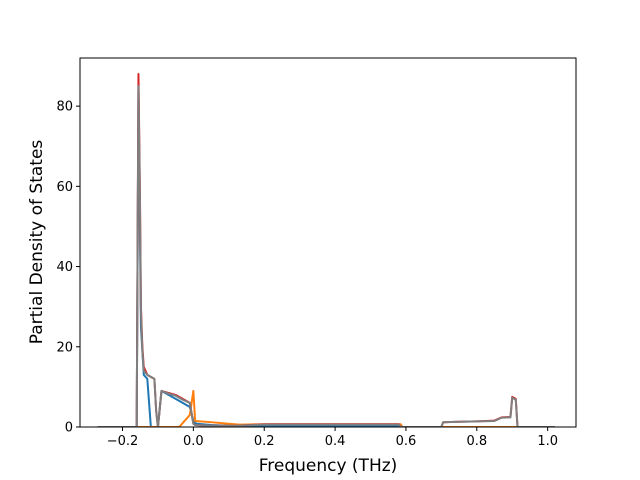  I want to click on y-tick-label: 40, so click(64, 267).